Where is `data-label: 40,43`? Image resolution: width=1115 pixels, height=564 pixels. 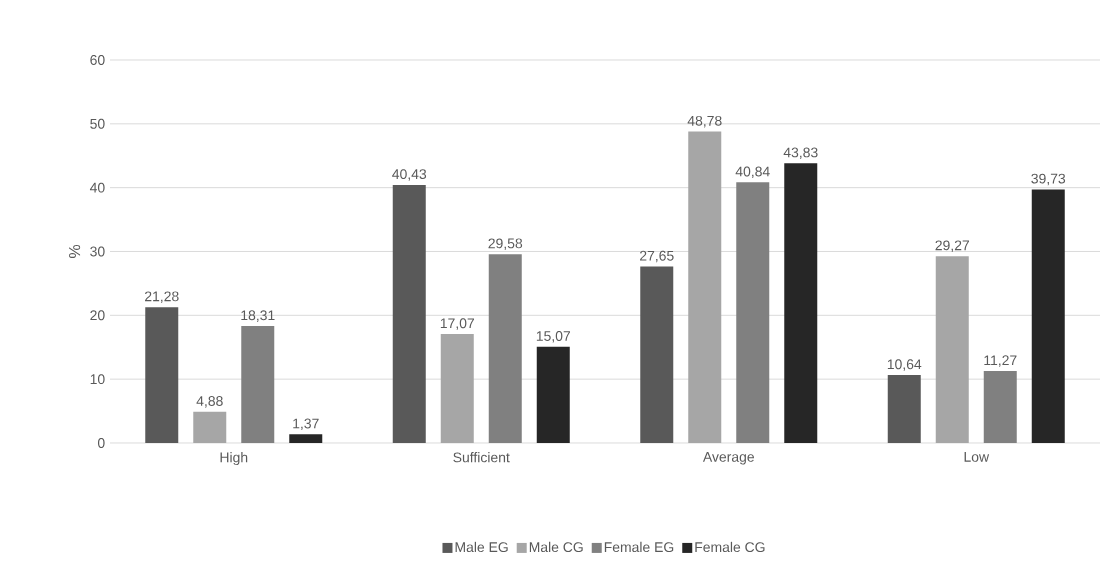 data-label: 40,43 is located at coordinates (409, 175).